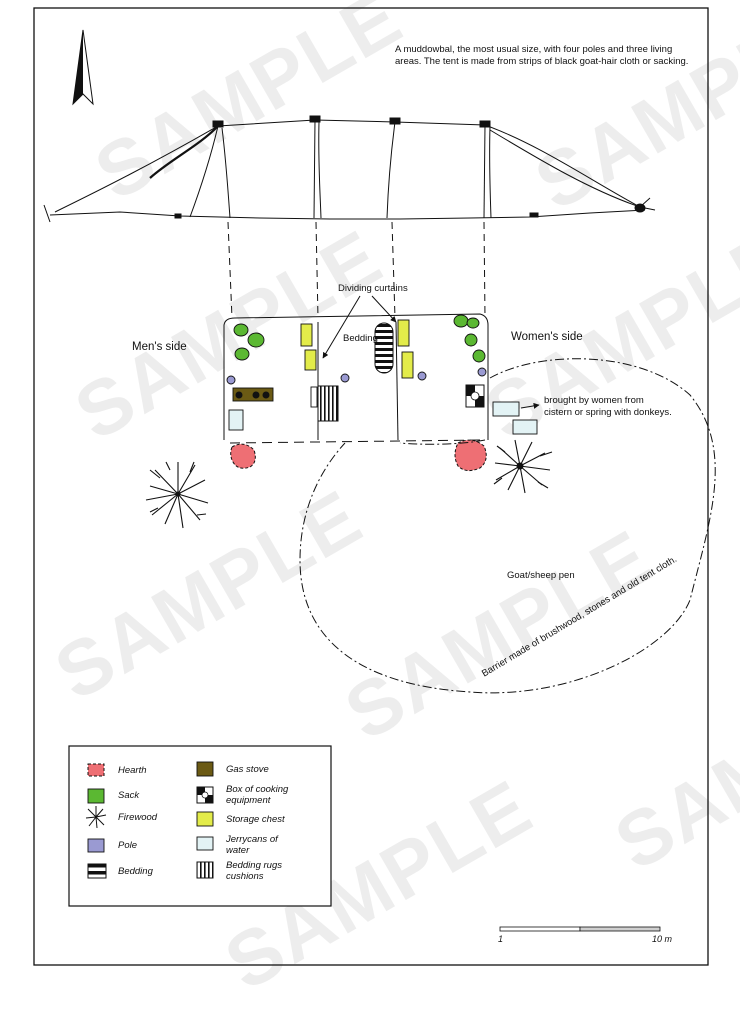 The height and width of the screenshot is (1009, 740). What do you see at coordinates (128, 845) in the screenshot?
I see `legend-pole-label: Pole` at bounding box center [128, 845].